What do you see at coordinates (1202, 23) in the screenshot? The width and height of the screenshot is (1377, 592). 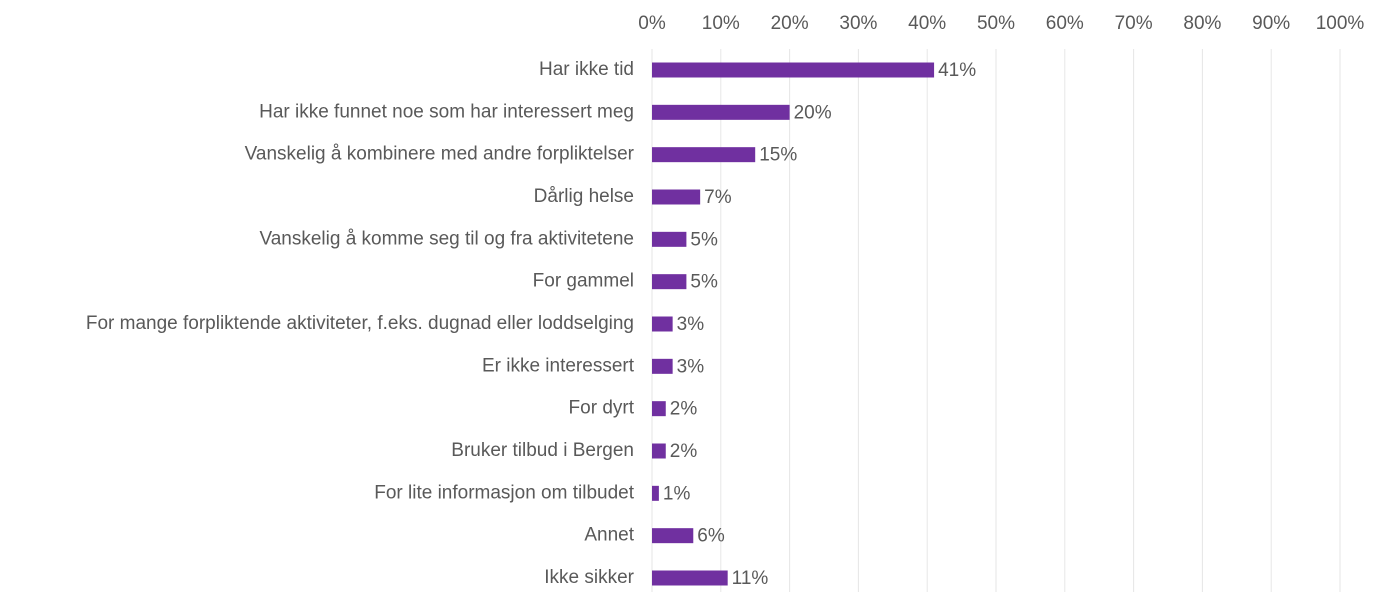 I see `x-tick-label: 80%` at bounding box center [1202, 23].